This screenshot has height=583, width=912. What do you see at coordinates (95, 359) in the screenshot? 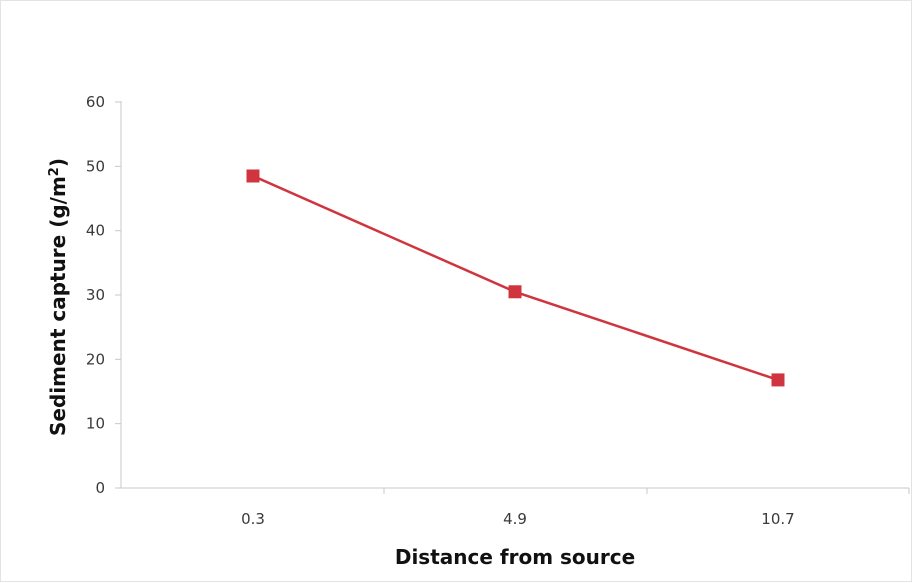
I see `y-tick-label: 20` at bounding box center [95, 359].